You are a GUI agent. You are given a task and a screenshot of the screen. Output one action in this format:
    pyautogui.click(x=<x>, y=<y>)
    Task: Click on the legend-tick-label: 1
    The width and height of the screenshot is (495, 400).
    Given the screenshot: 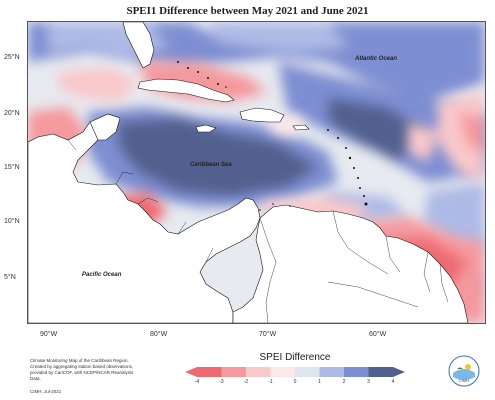 What is the action you would take?
    pyautogui.click(x=319, y=382)
    